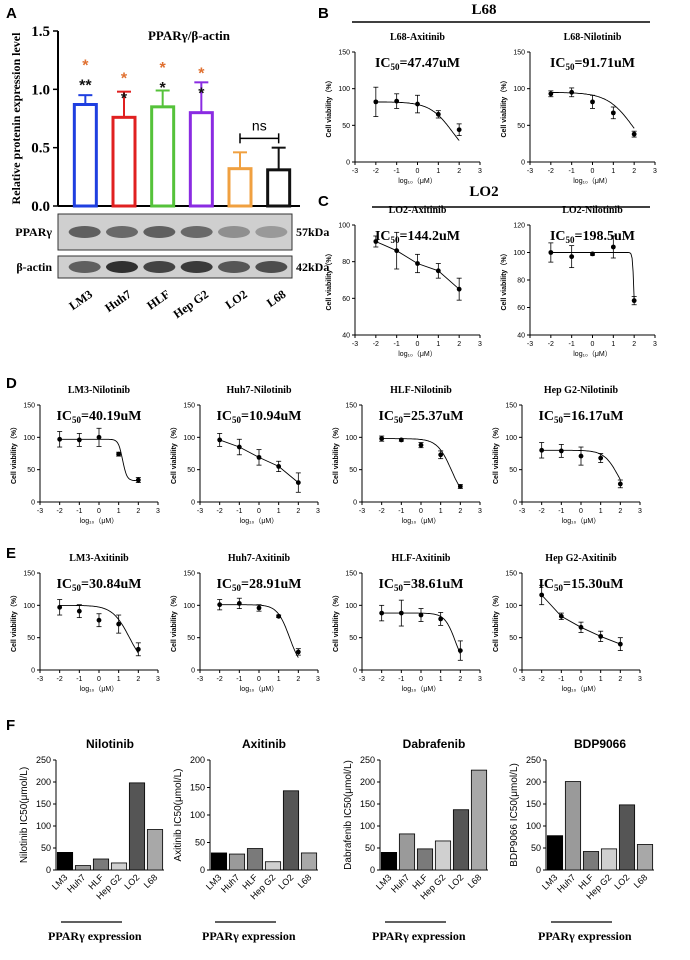  What do you see at coordinates (323, 13) in the screenshot?
I see `panel-label-b: B` at bounding box center [323, 13].